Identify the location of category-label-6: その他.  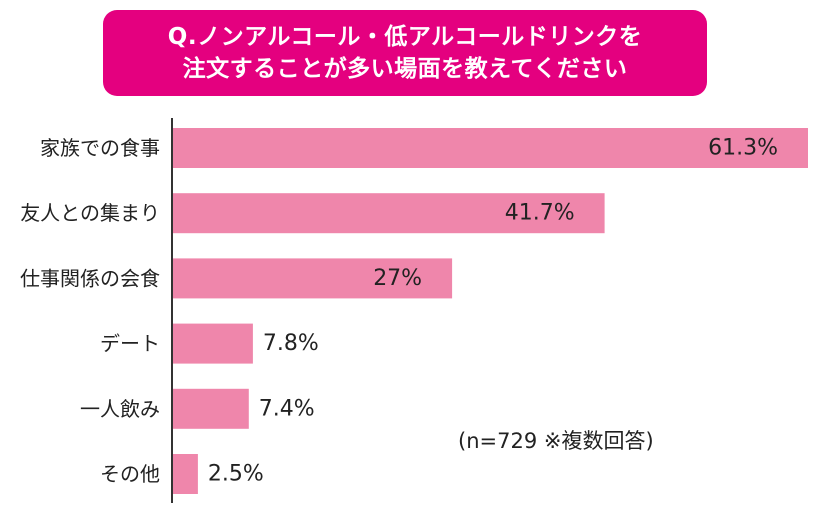
(130, 474).